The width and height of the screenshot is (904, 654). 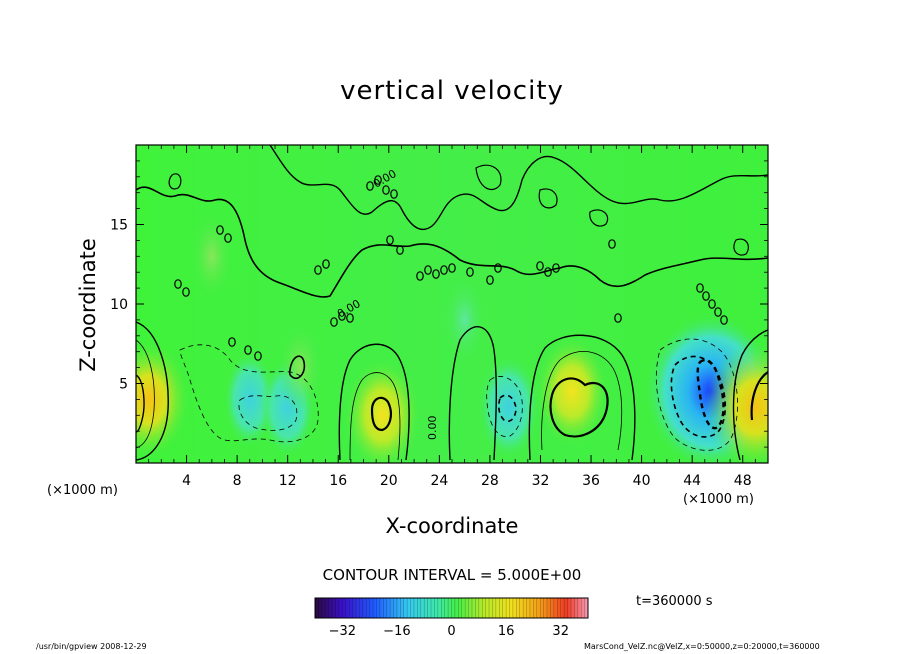 I want to click on colorbar-tick-label: −32, so click(x=342, y=631).